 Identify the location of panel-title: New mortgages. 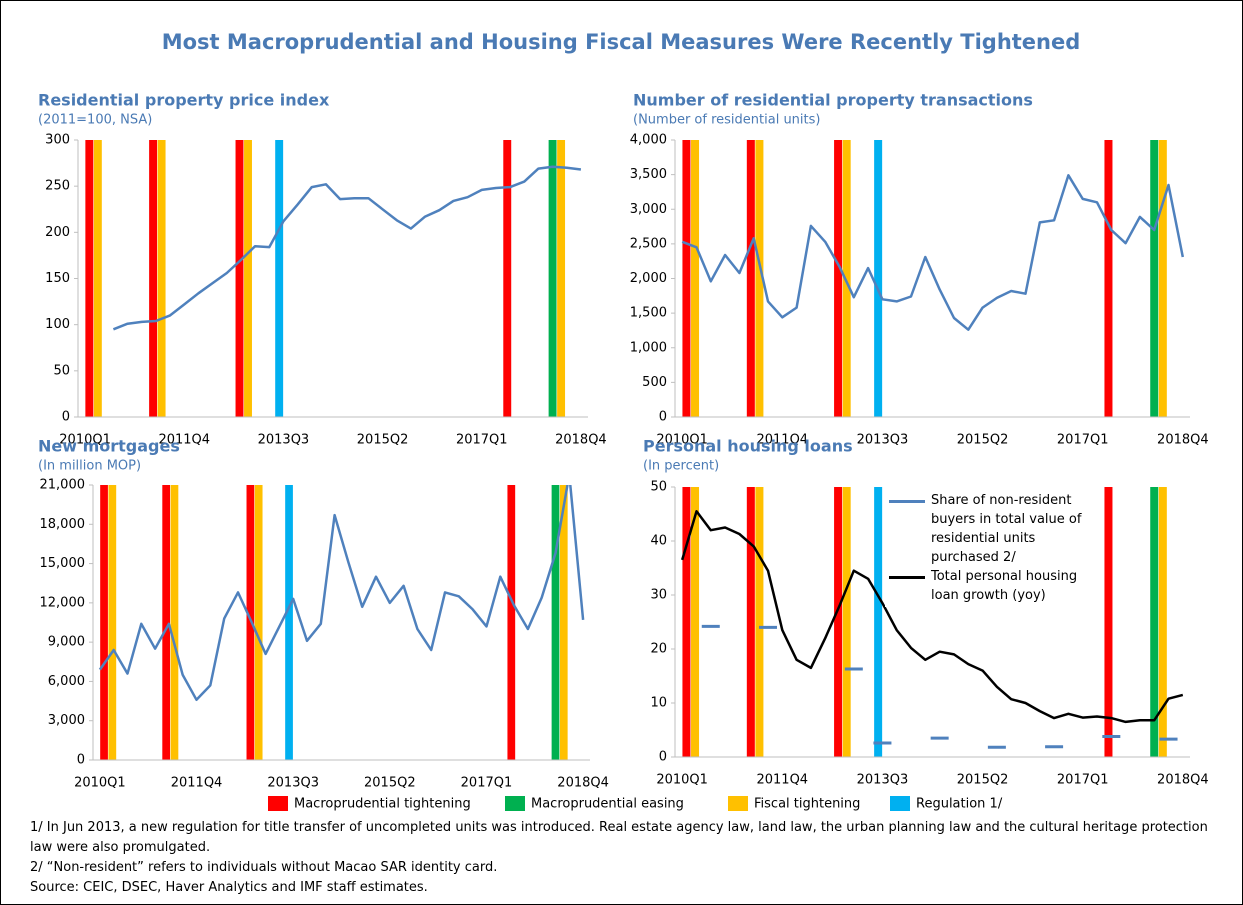
(109, 446).